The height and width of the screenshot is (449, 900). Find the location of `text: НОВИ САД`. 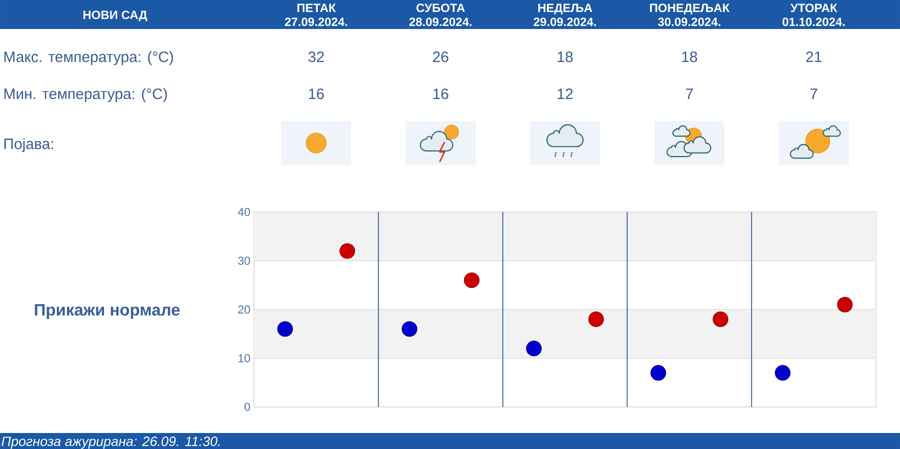

text: НОВИ САД is located at coordinates (115, 16).